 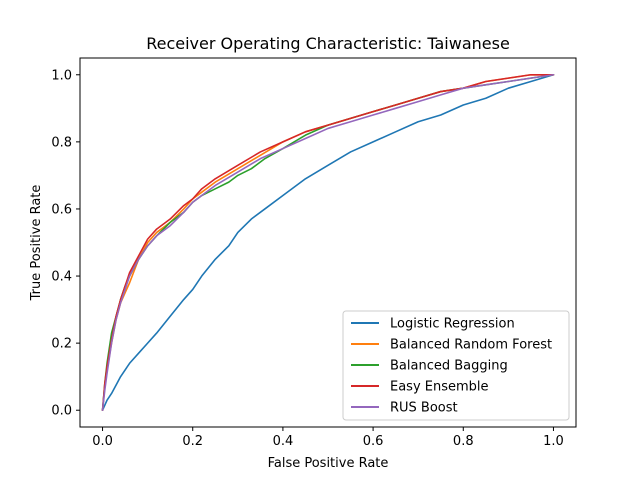 I want to click on legend-label: Balanced Random Forest, so click(x=471, y=345).